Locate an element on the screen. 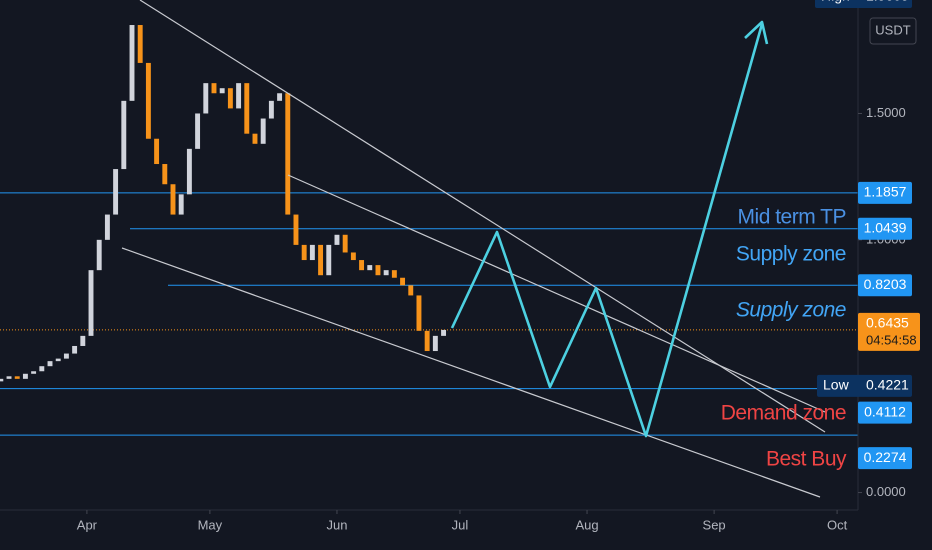 The height and width of the screenshot is (550, 932). price-label: 0.8203 is located at coordinates (885, 284).